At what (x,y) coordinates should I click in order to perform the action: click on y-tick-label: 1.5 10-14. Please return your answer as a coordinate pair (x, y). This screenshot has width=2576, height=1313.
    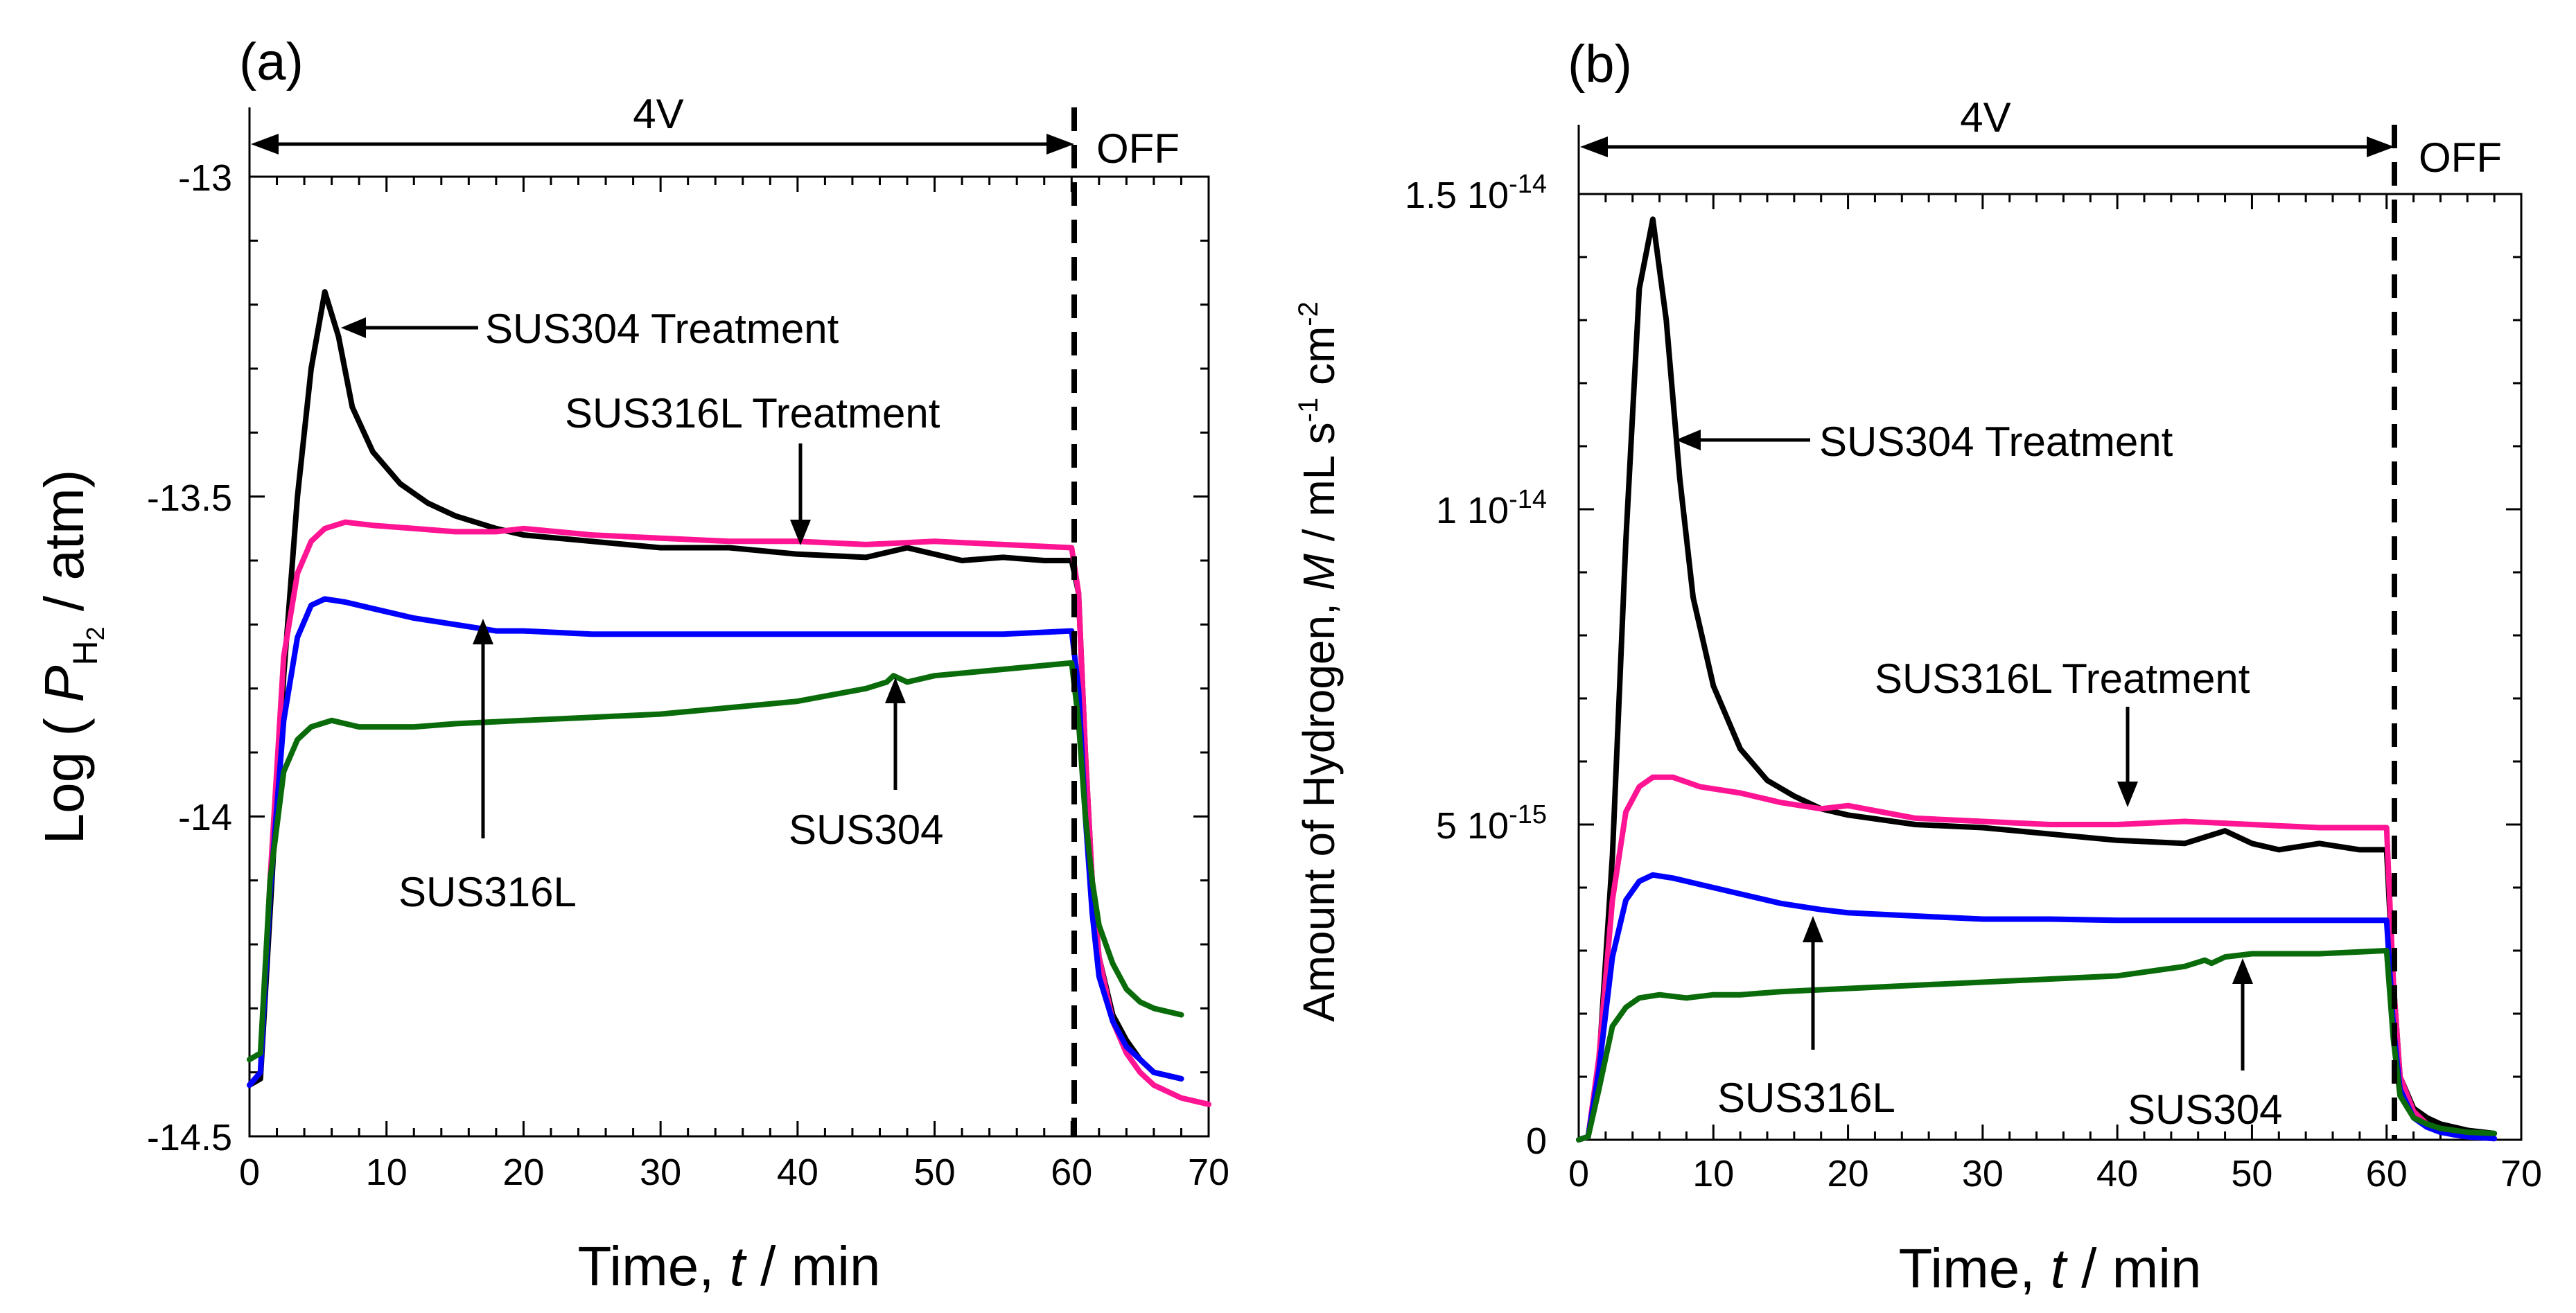
    Looking at the image, I should click on (1476, 193).